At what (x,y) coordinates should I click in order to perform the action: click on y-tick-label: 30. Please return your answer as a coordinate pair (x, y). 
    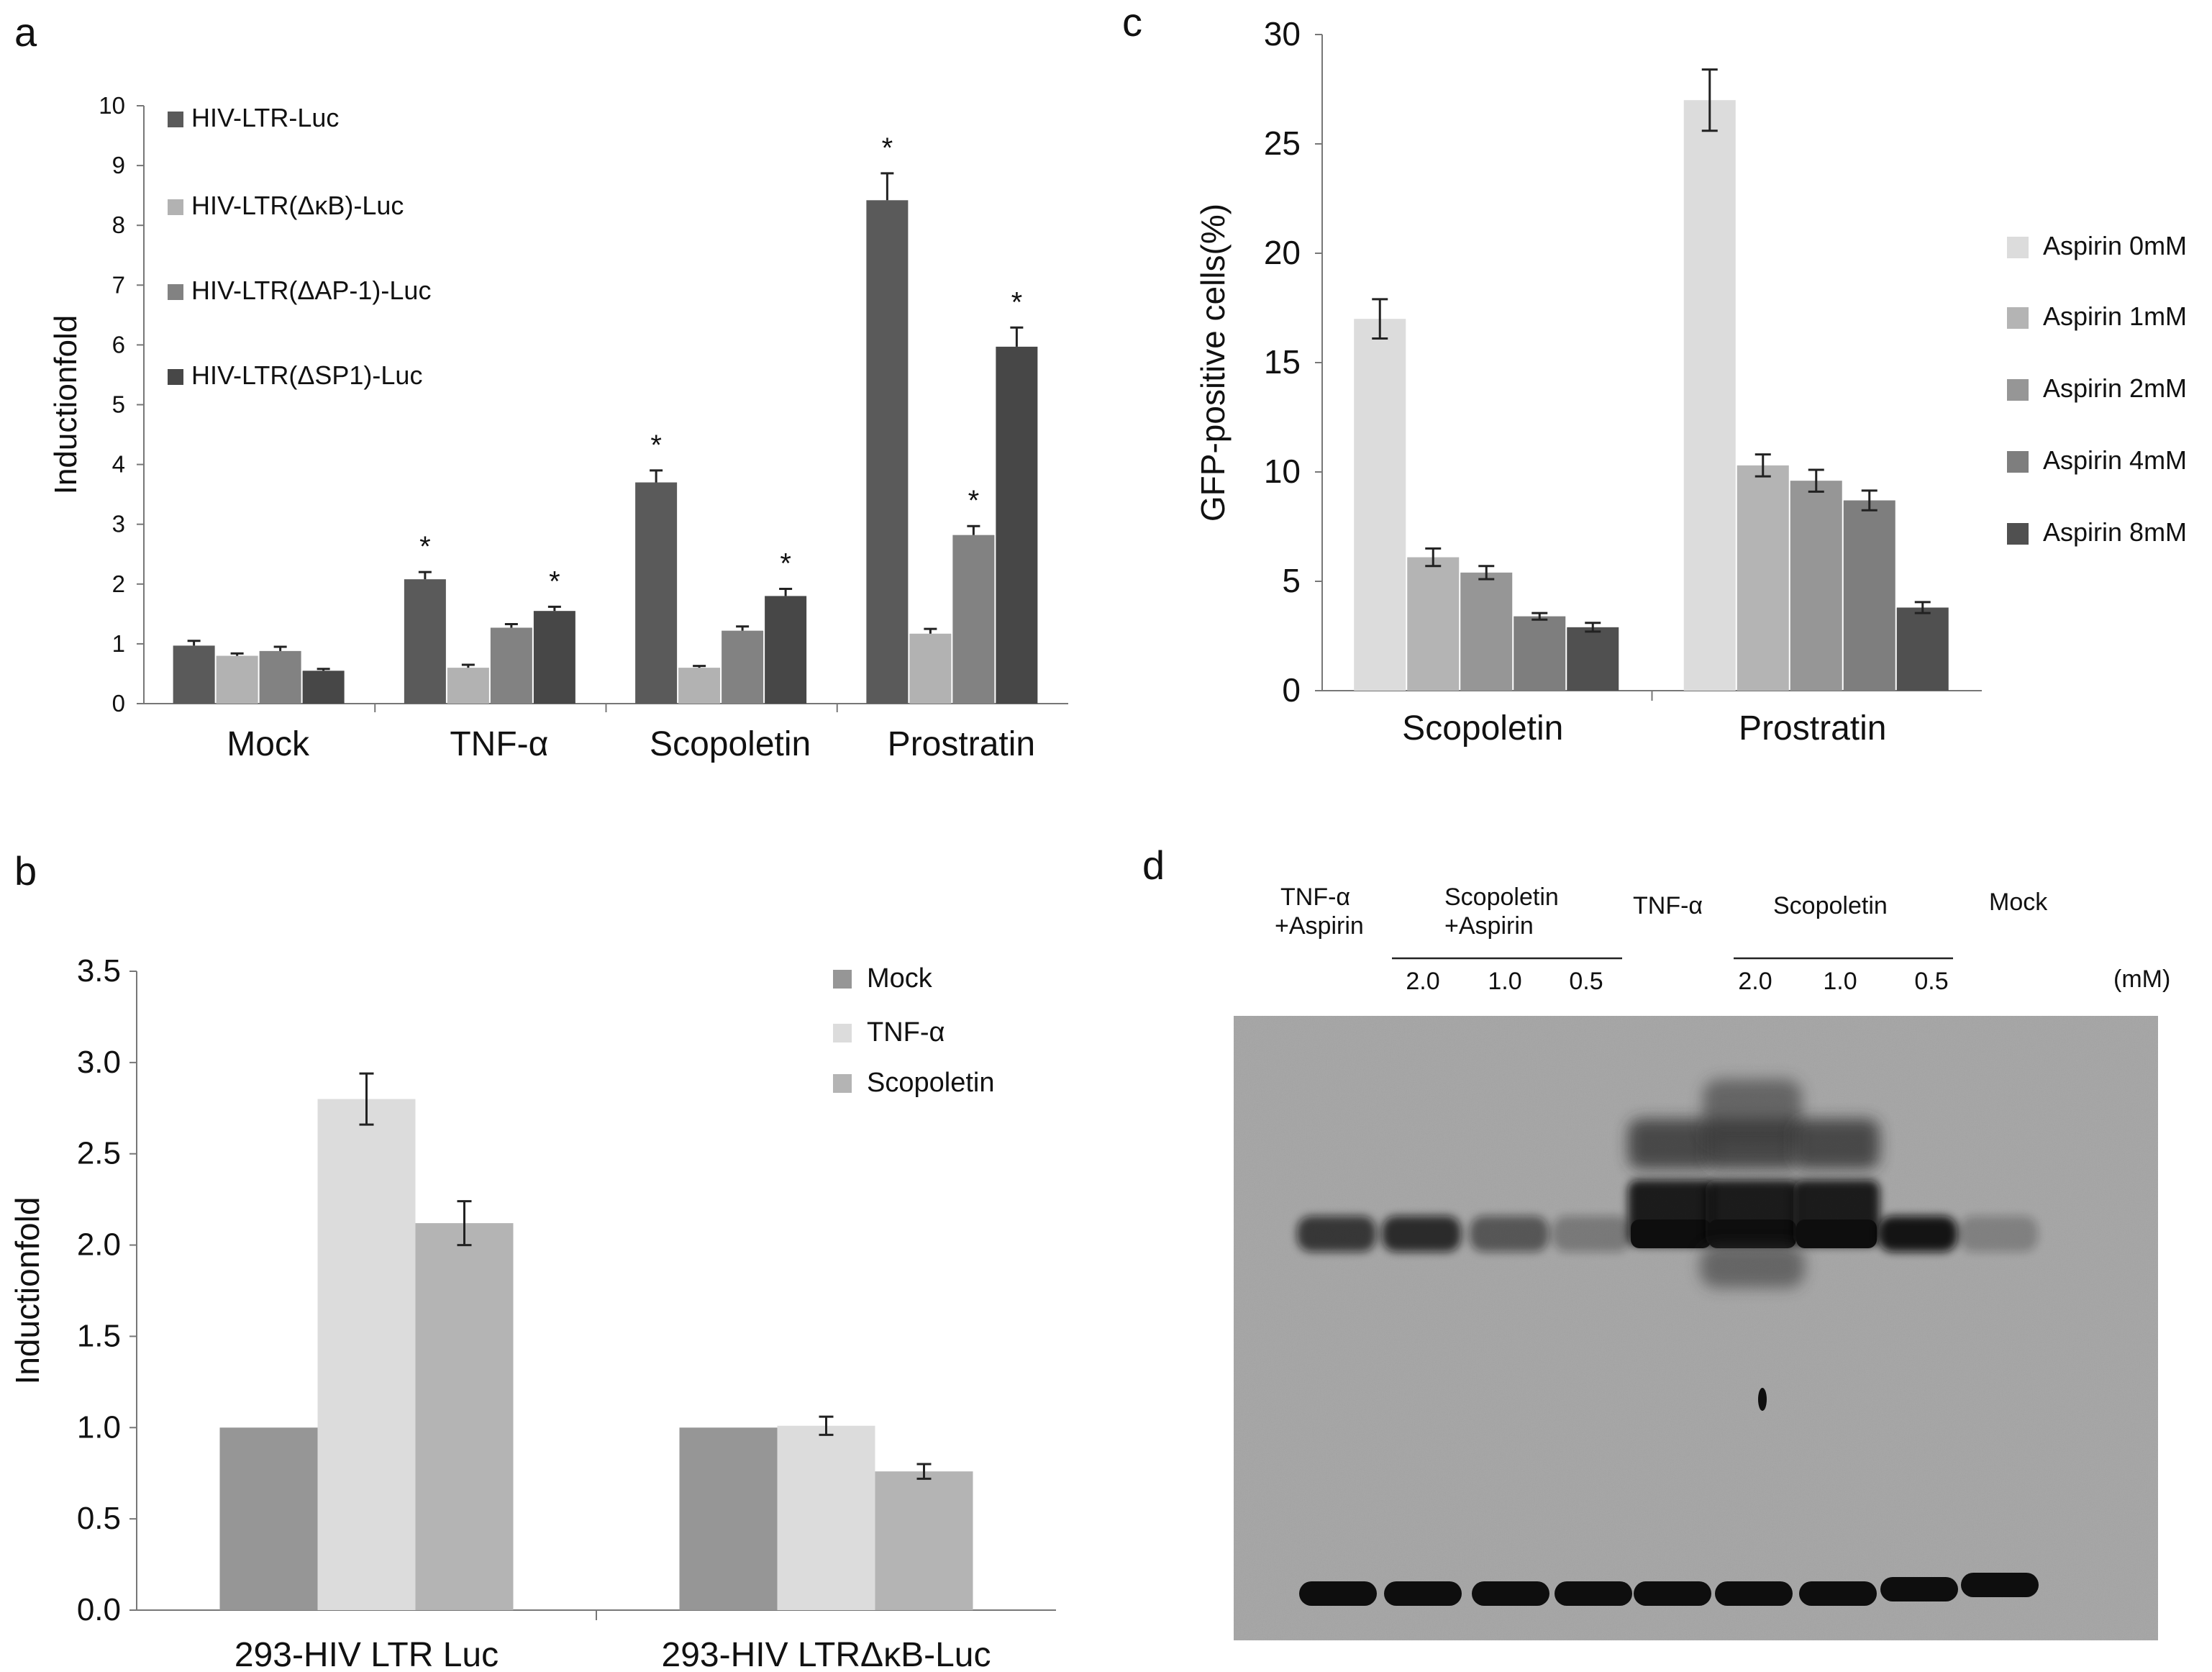
    Looking at the image, I should click on (1282, 34).